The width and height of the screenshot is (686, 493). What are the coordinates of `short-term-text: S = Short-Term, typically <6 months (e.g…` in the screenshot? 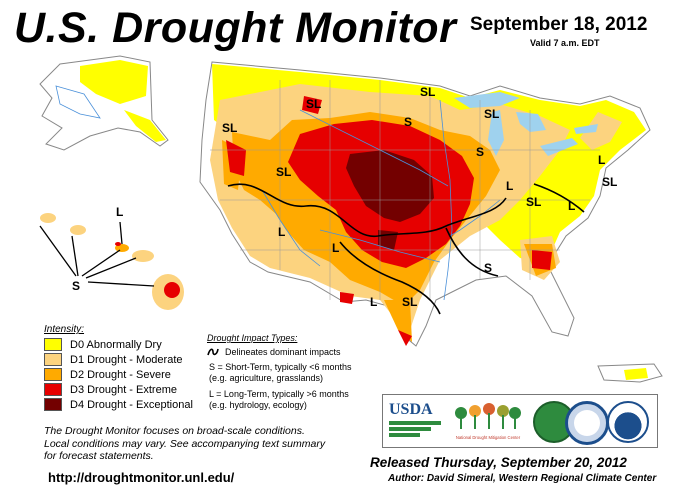 It's located at (298, 373).